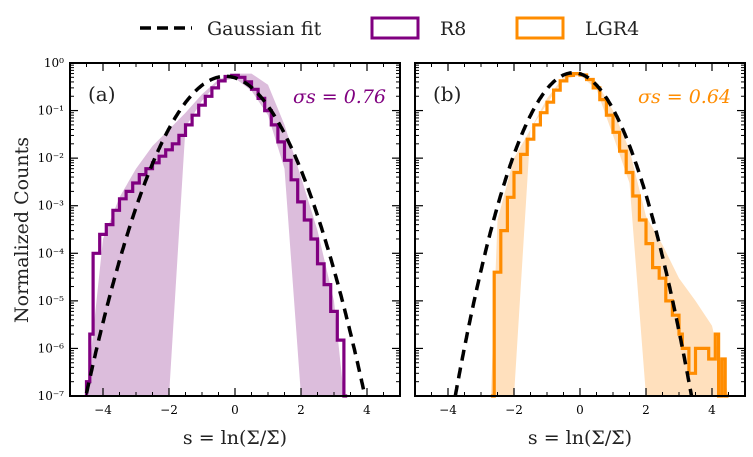 The image size is (753, 457). I want to click on legend: Gaussian fit R8 LGR4, so click(389, 28).